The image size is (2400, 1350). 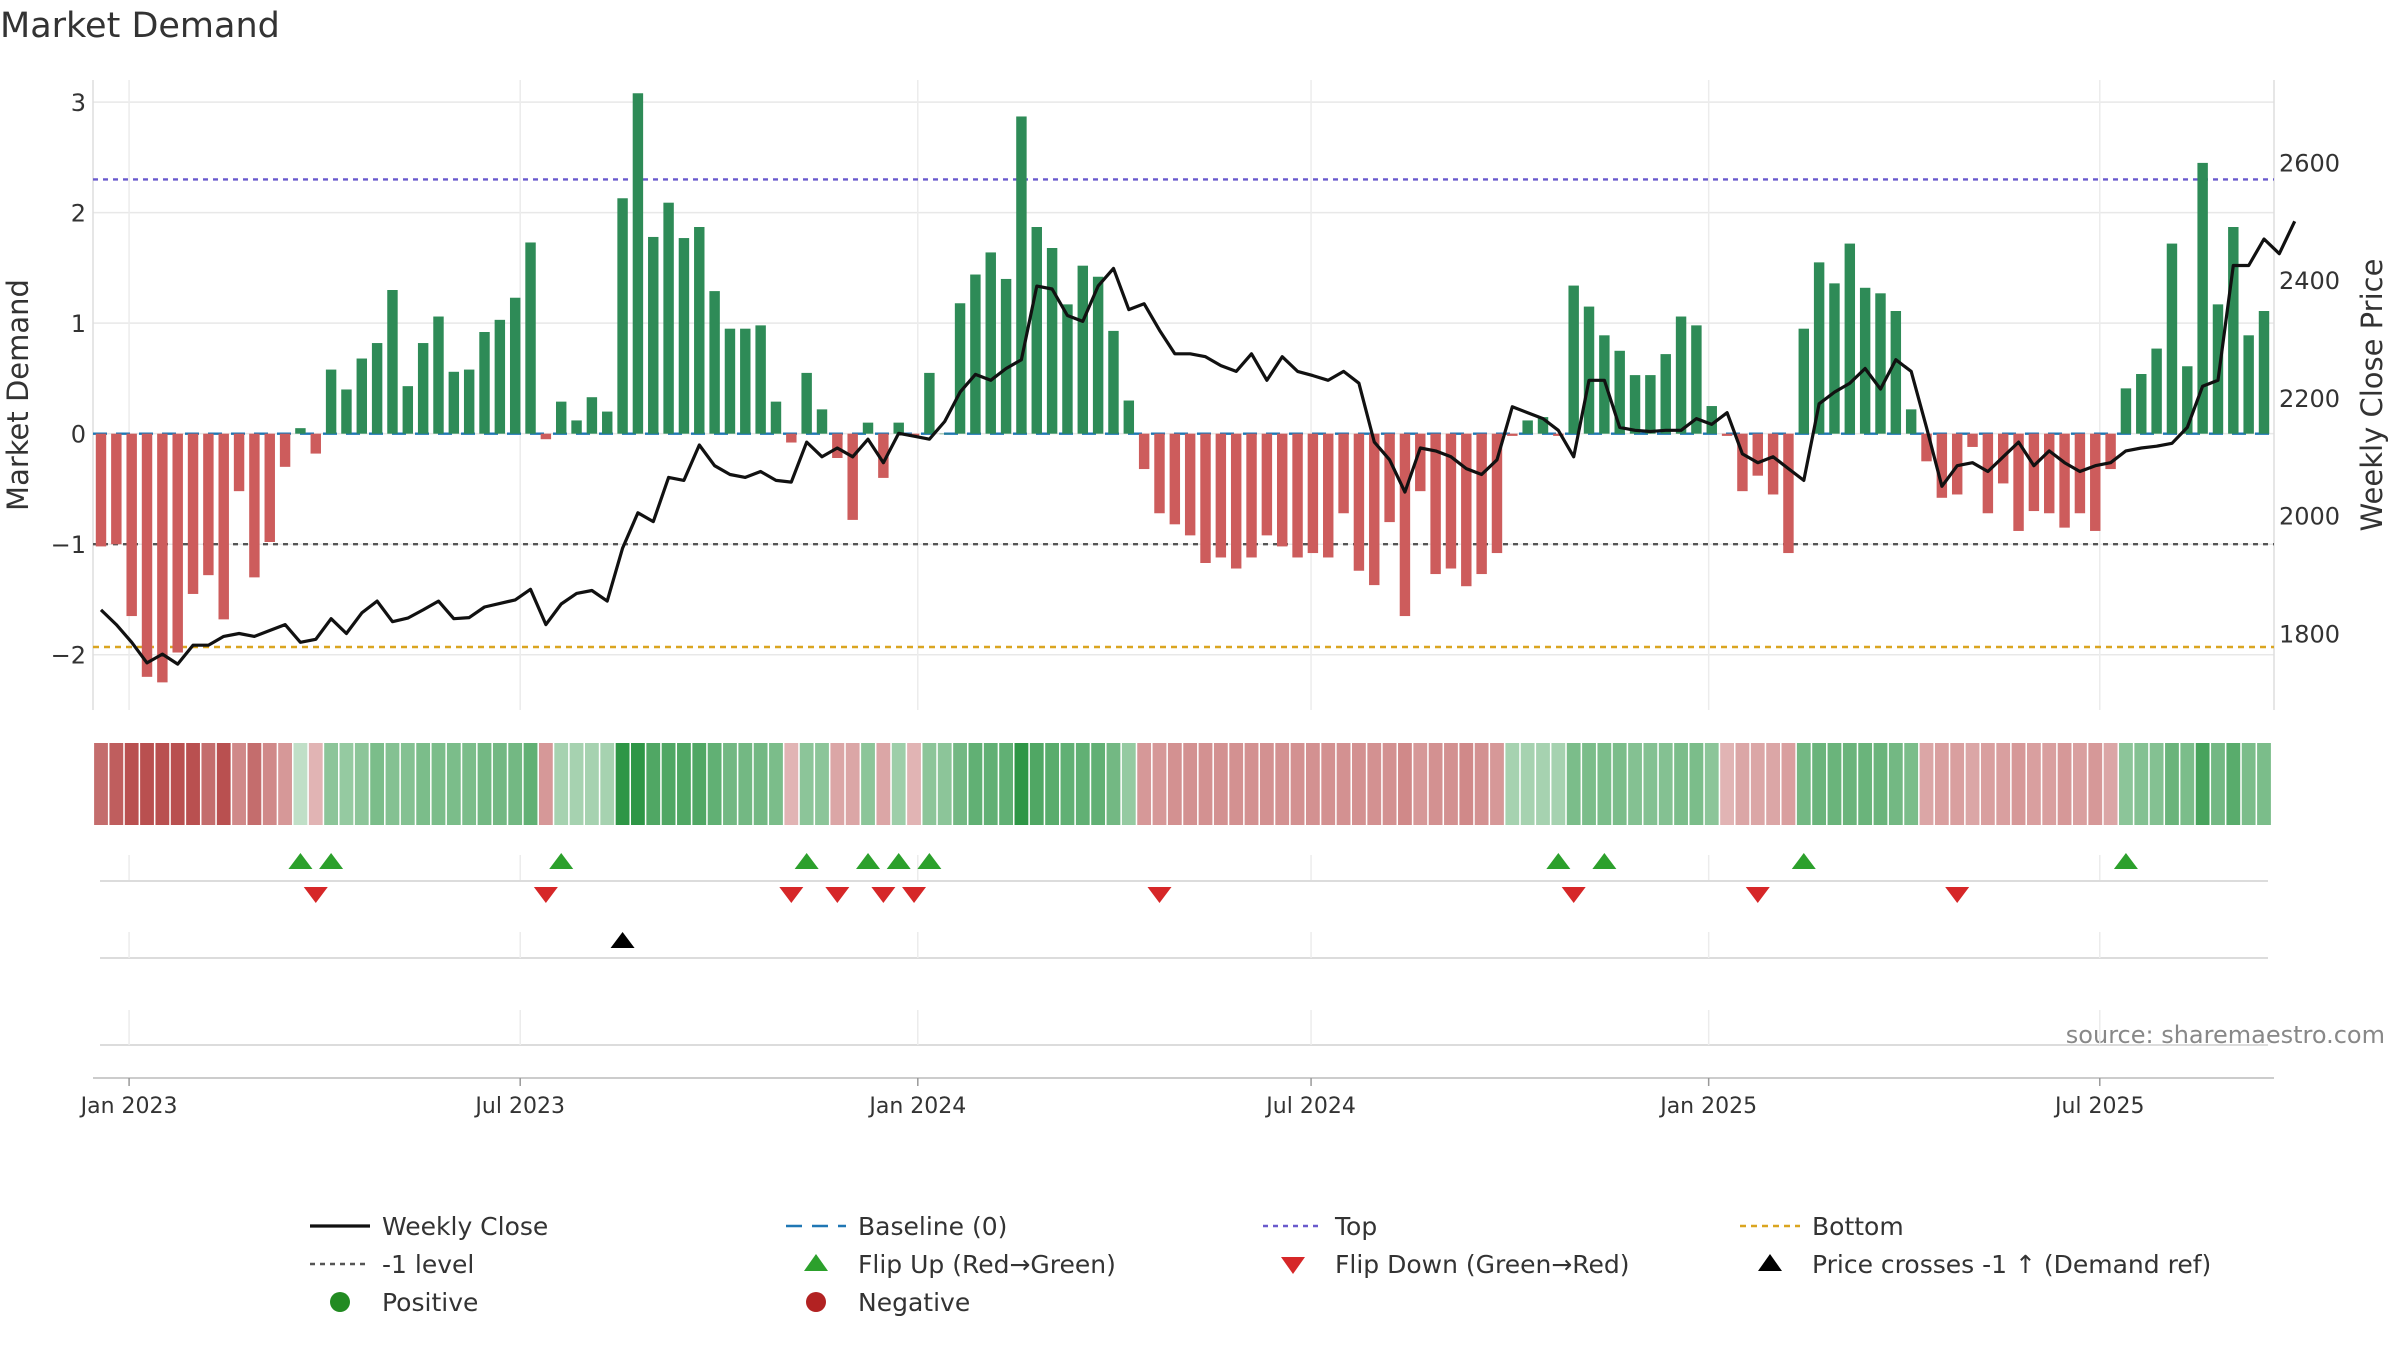 I want to click on x-tick-label-5: Jul 2025, so click(x=2099, y=1106).